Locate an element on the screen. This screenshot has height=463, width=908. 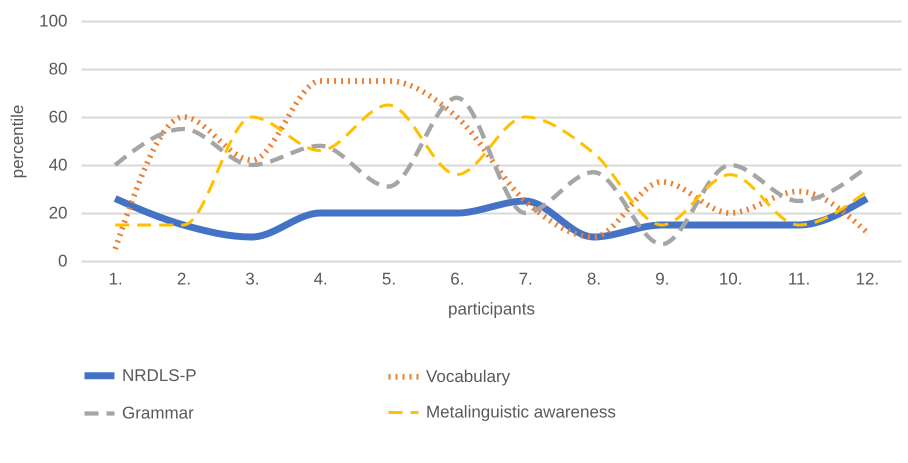
legend-label: Grammar is located at coordinates (158, 413).